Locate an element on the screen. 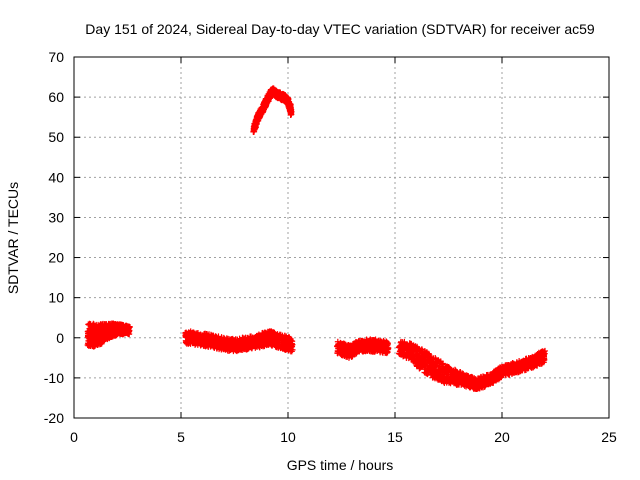 The width and height of the screenshot is (640, 480). y-tick-label: 30 is located at coordinates (56, 217).